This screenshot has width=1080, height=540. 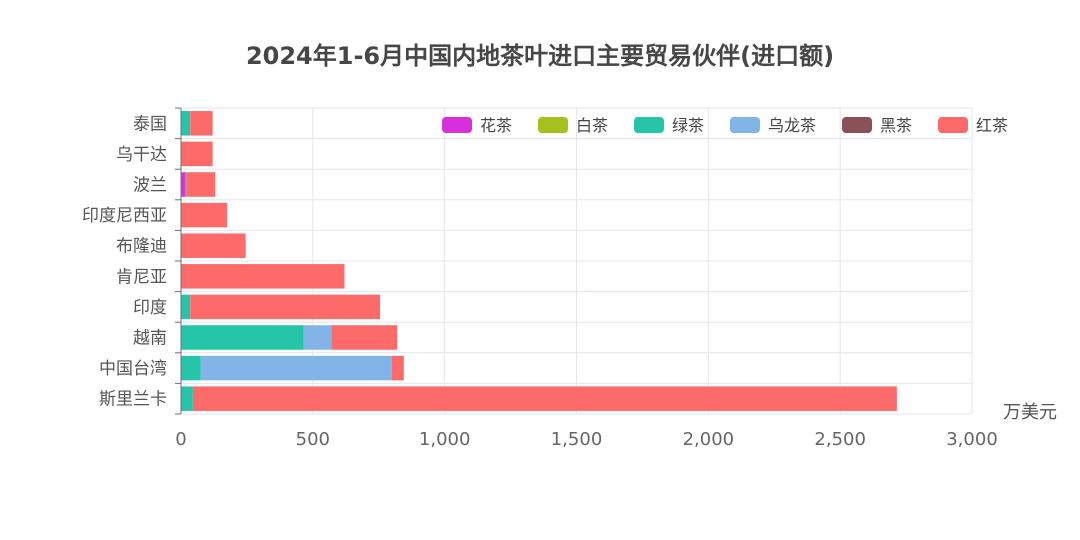 I want to click on y-category-label: 布隆迪, so click(x=141, y=247).